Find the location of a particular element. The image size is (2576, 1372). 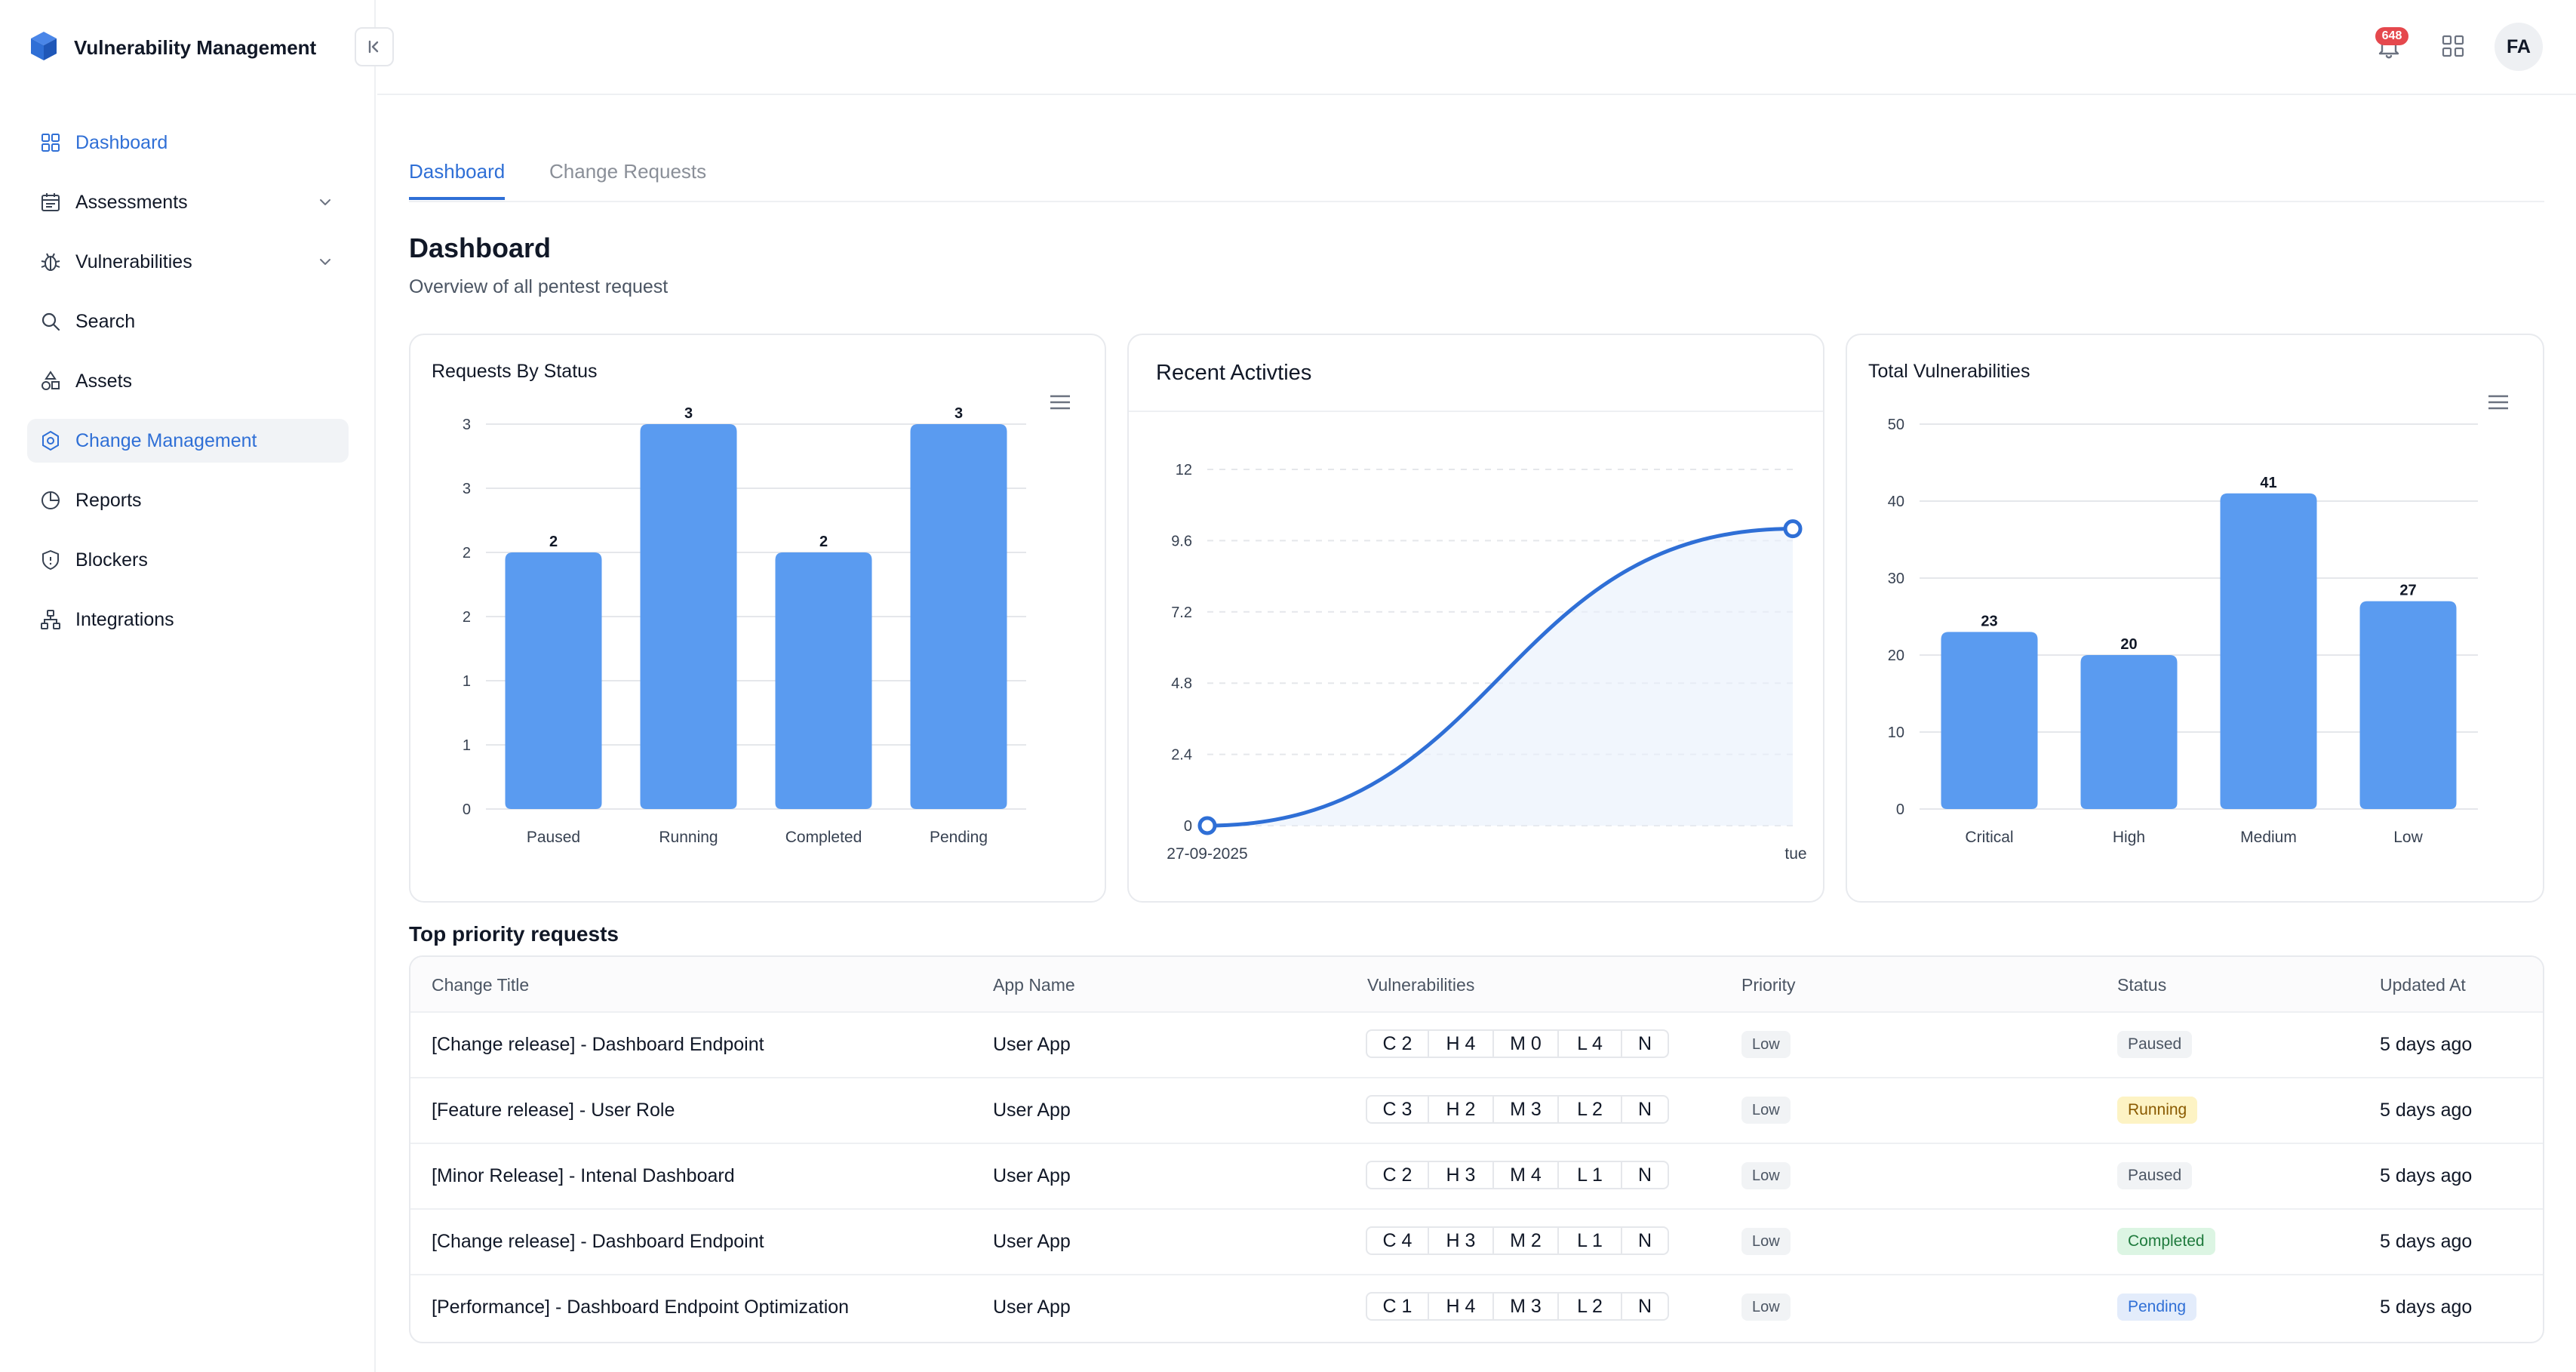

x-tick-label: Paused is located at coordinates (553, 838).